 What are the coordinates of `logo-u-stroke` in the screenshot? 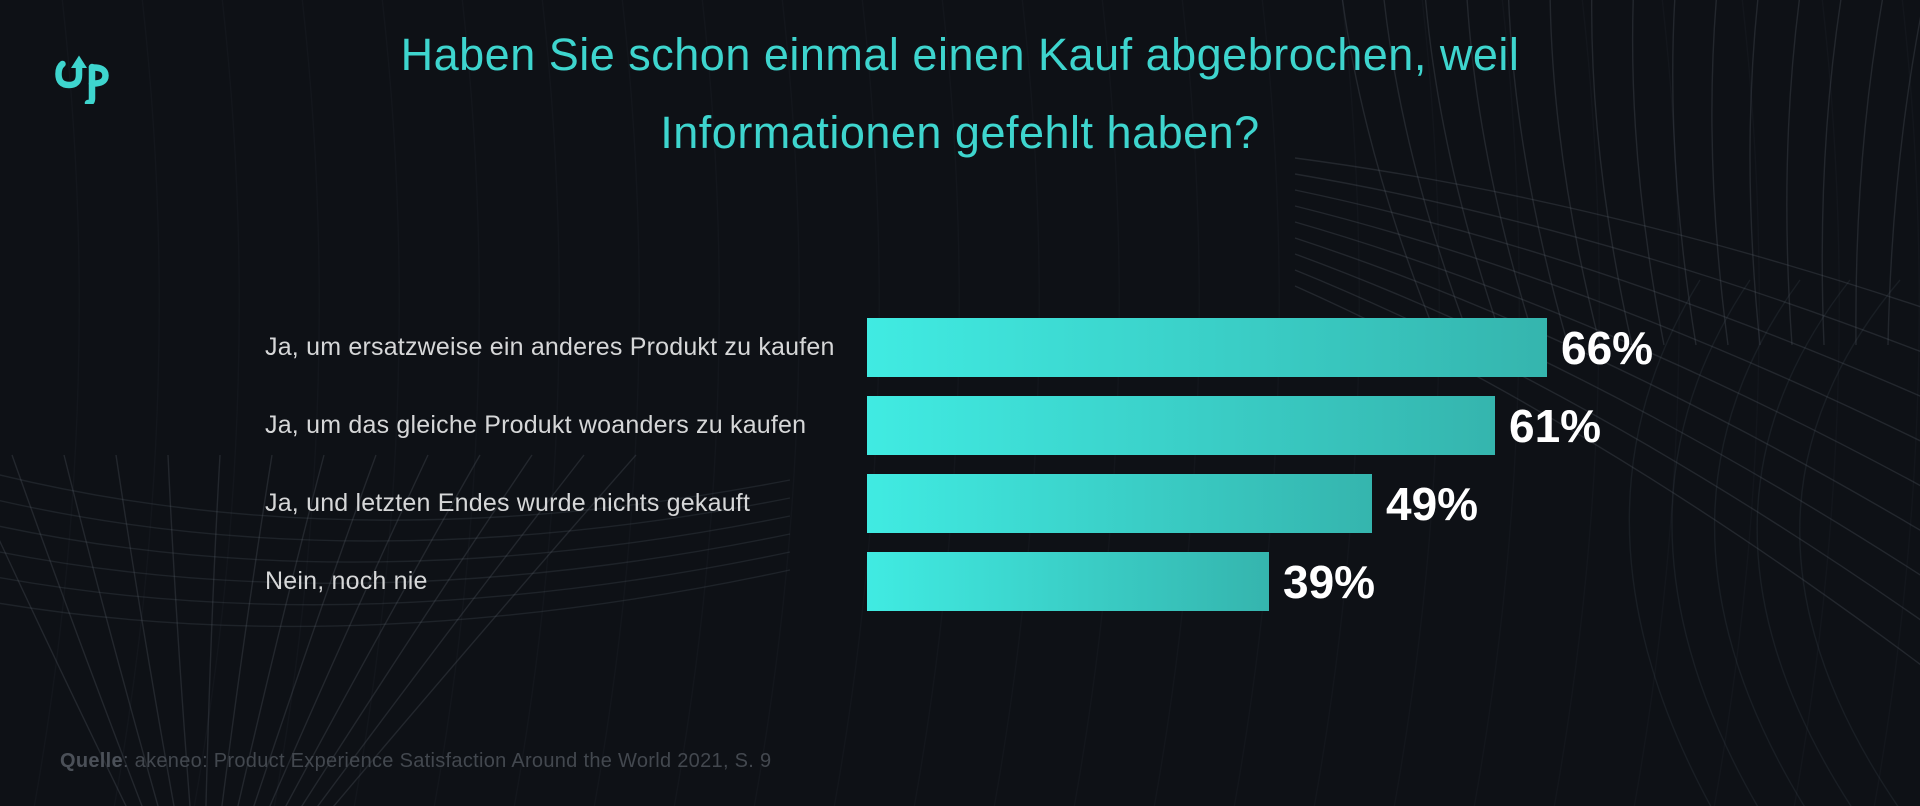 It's located at (69, 74).